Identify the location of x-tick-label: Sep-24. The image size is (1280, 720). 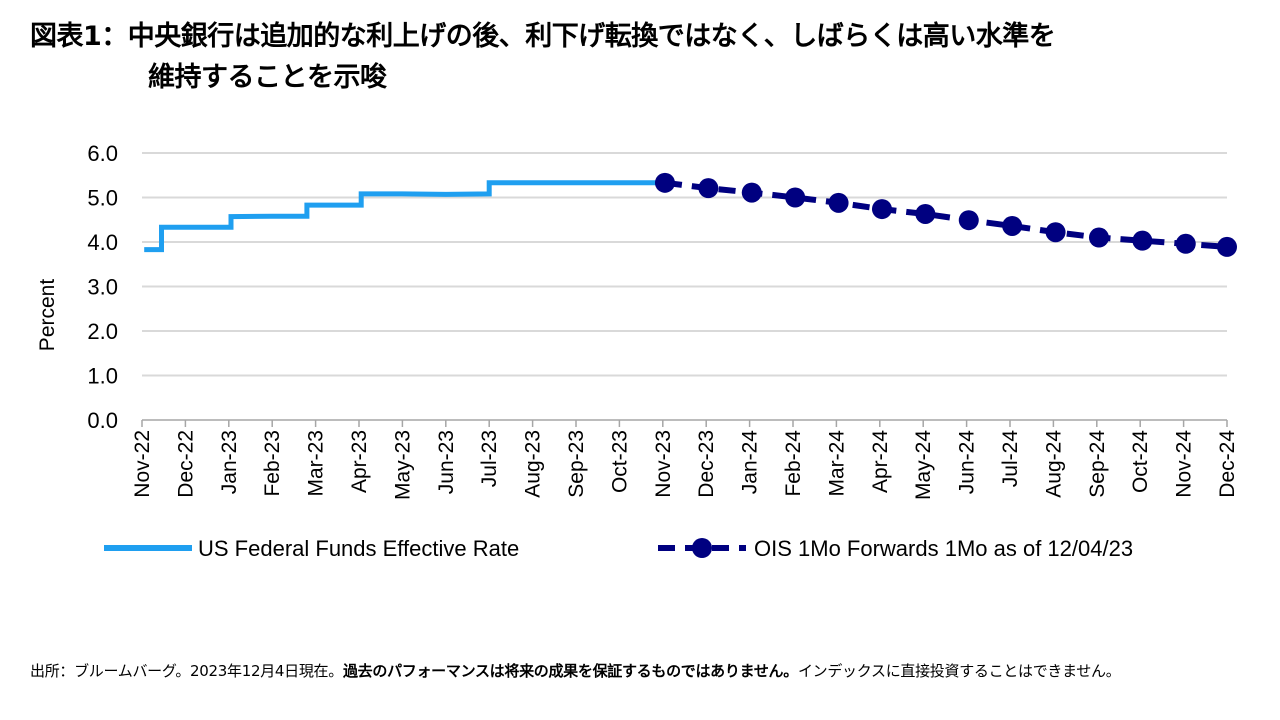
(1097, 464).